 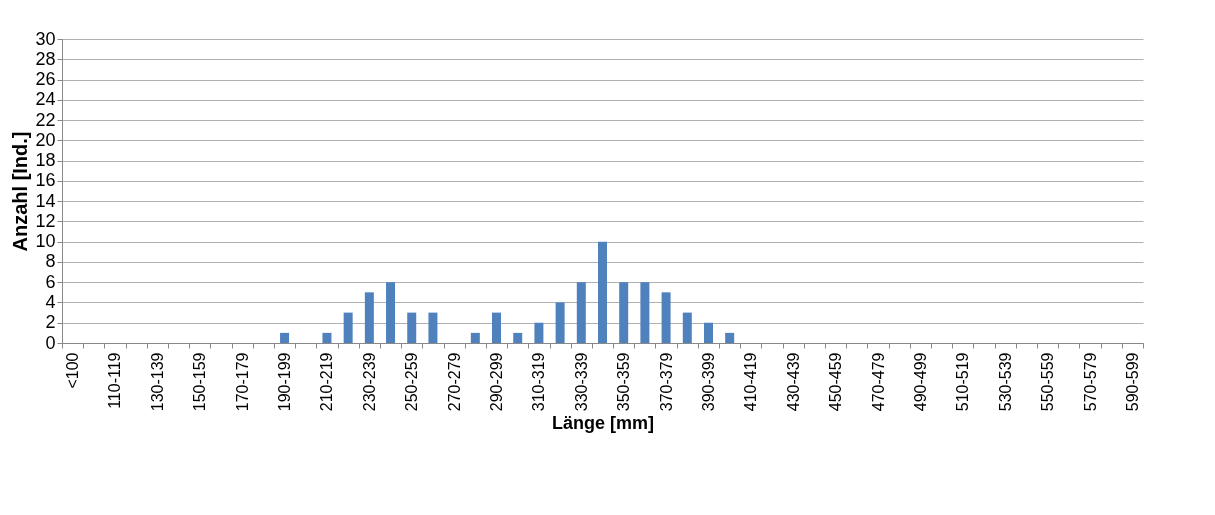 I want to click on y-tick-label: 14, so click(x=45, y=200).